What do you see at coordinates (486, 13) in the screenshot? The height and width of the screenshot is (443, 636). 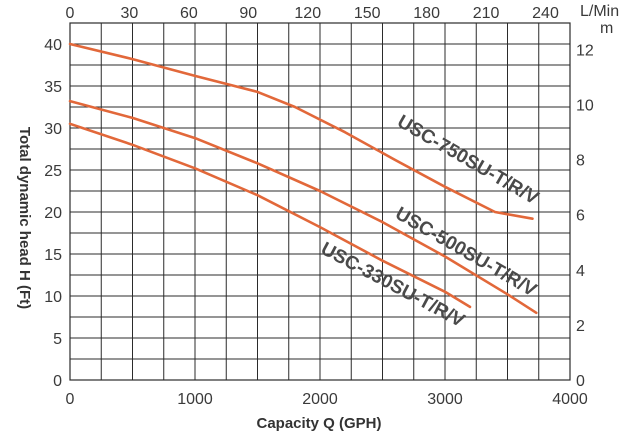 I see `x-top-tick-label: 210` at bounding box center [486, 13].